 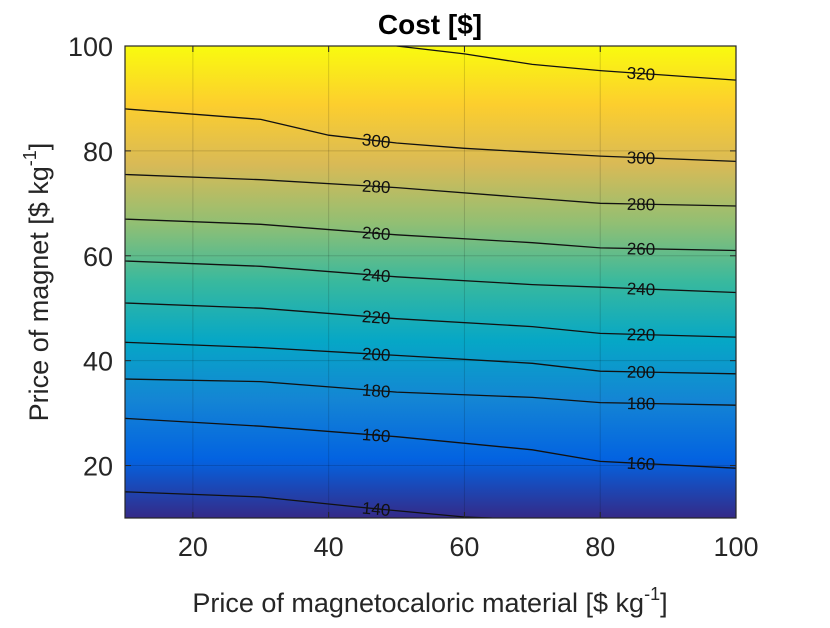 What do you see at coordinates (735, 547) in the screenshot?
I see `x-tick-label: 100` at bounding box center [735, 547].